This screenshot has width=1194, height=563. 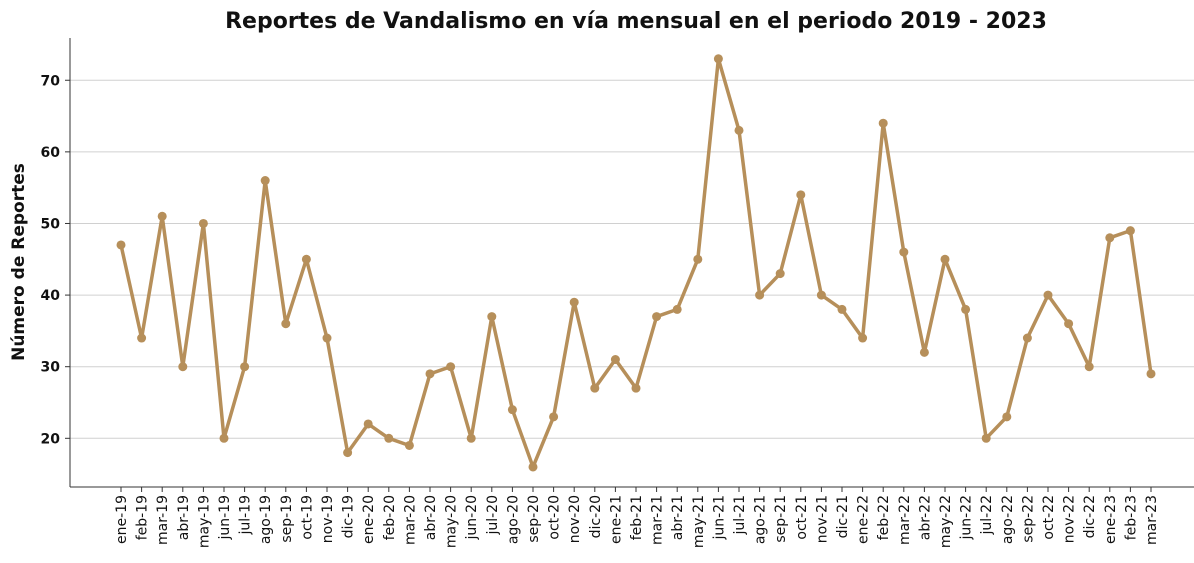 I want to click on x-tick-label: abr-21, so click(x=678, y=517).